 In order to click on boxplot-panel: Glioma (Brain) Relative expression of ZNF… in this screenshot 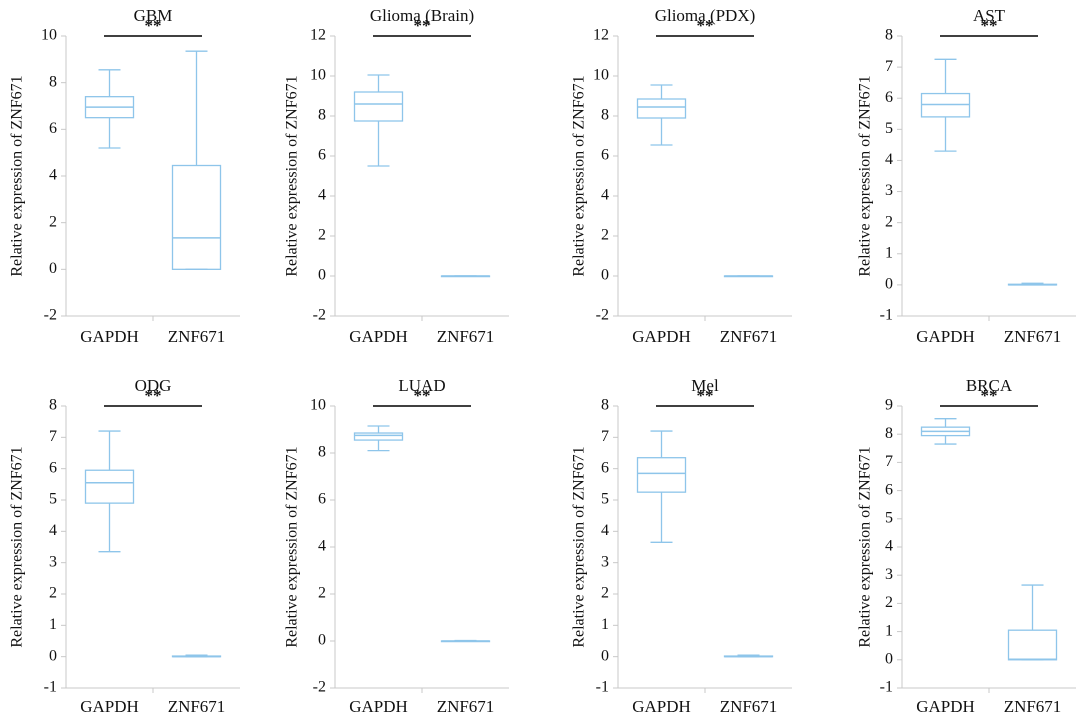, I will do `click(396, 176)`.